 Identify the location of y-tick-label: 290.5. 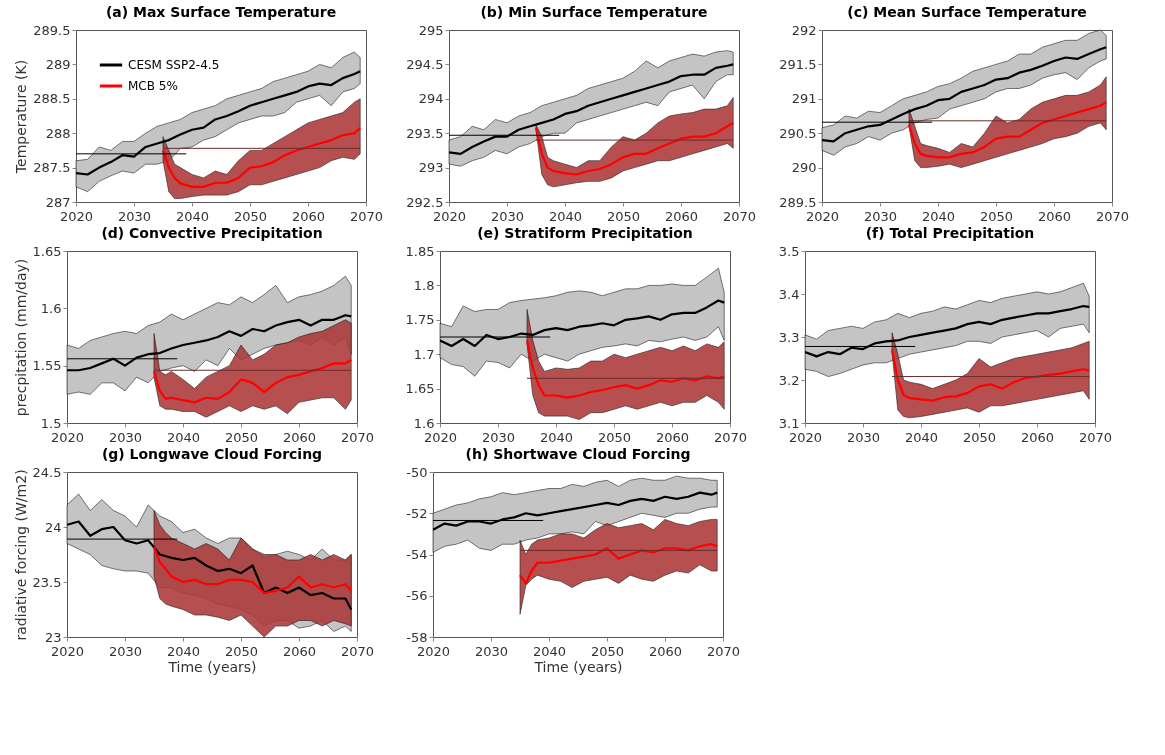
(798, 133).